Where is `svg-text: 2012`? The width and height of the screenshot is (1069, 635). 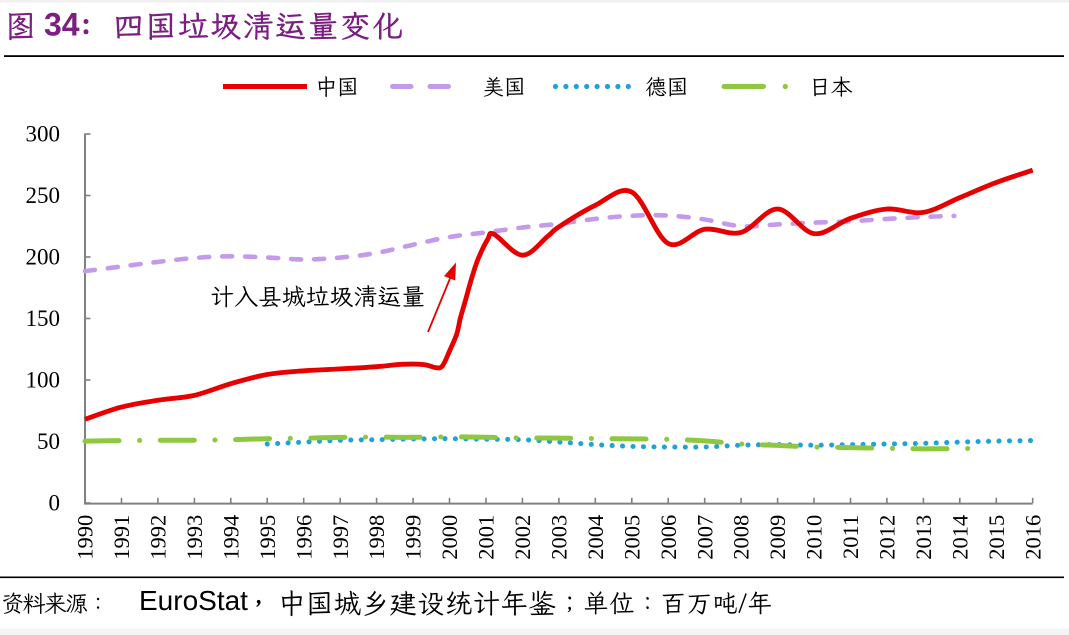
svg-text: 2012 is located at coordinates (887, 537).